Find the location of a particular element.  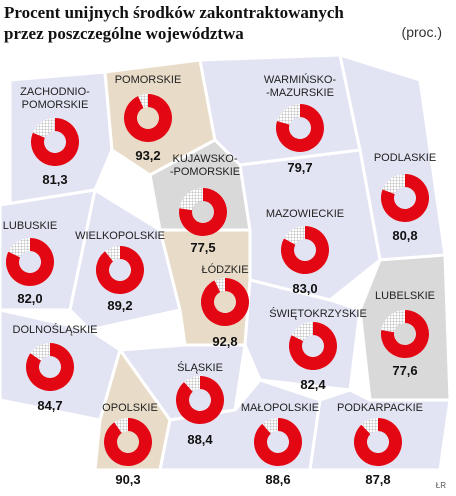

value-label: 77,5 is located at coordinates (203, 247).